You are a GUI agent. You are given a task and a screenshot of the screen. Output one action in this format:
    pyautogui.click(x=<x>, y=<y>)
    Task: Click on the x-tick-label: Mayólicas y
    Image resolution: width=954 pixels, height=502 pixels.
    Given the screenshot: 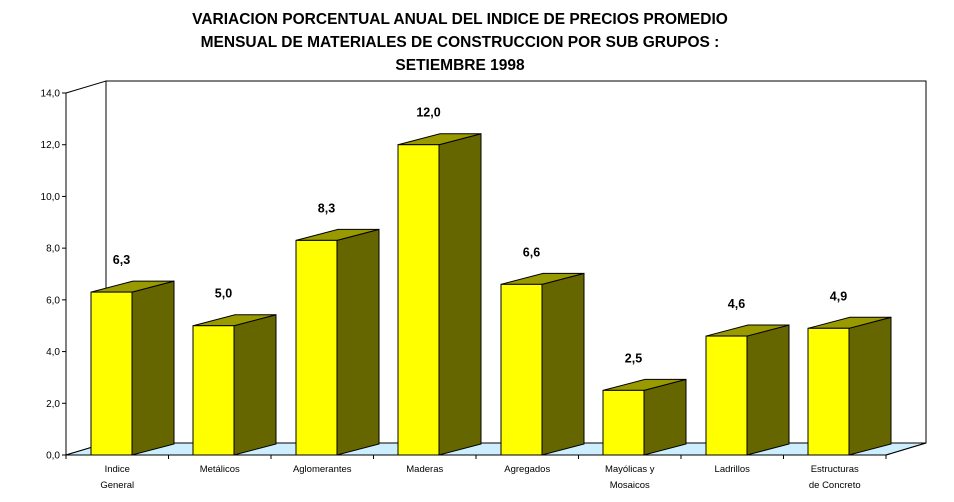 What is the action you would take?
    pyautogui.click(x=630, y=469)
    